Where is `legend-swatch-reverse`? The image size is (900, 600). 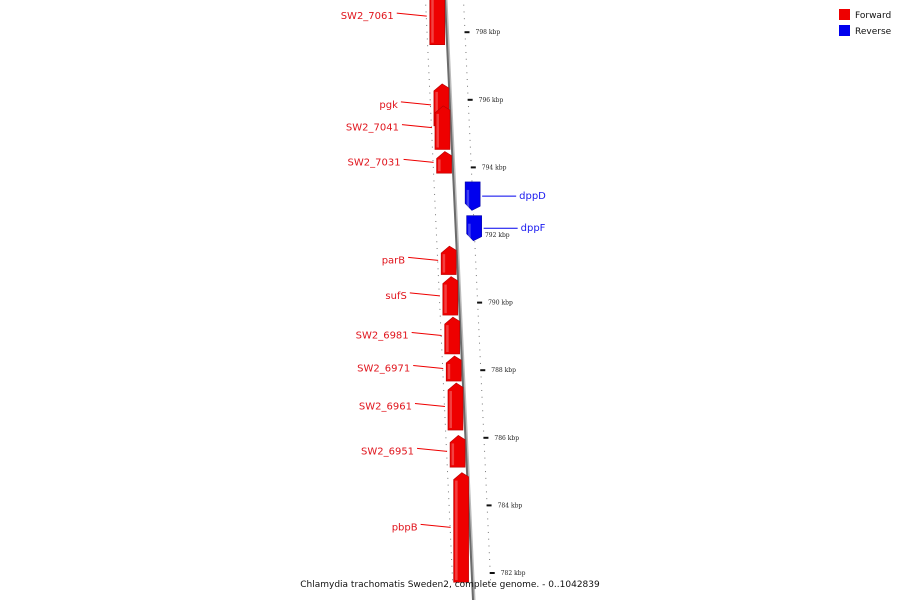
legend-swatch-reverse is located at coordinates (844, 30).